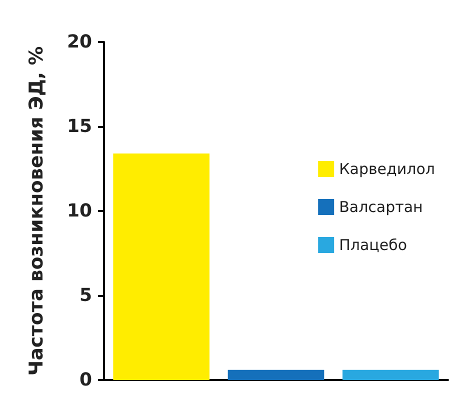 This screenshot has width=468, height=414. Describe the element at coordinates (37, 211) in the screenshot. I see `y-axis-title: Частота возникновения ЭД, %` at that location.